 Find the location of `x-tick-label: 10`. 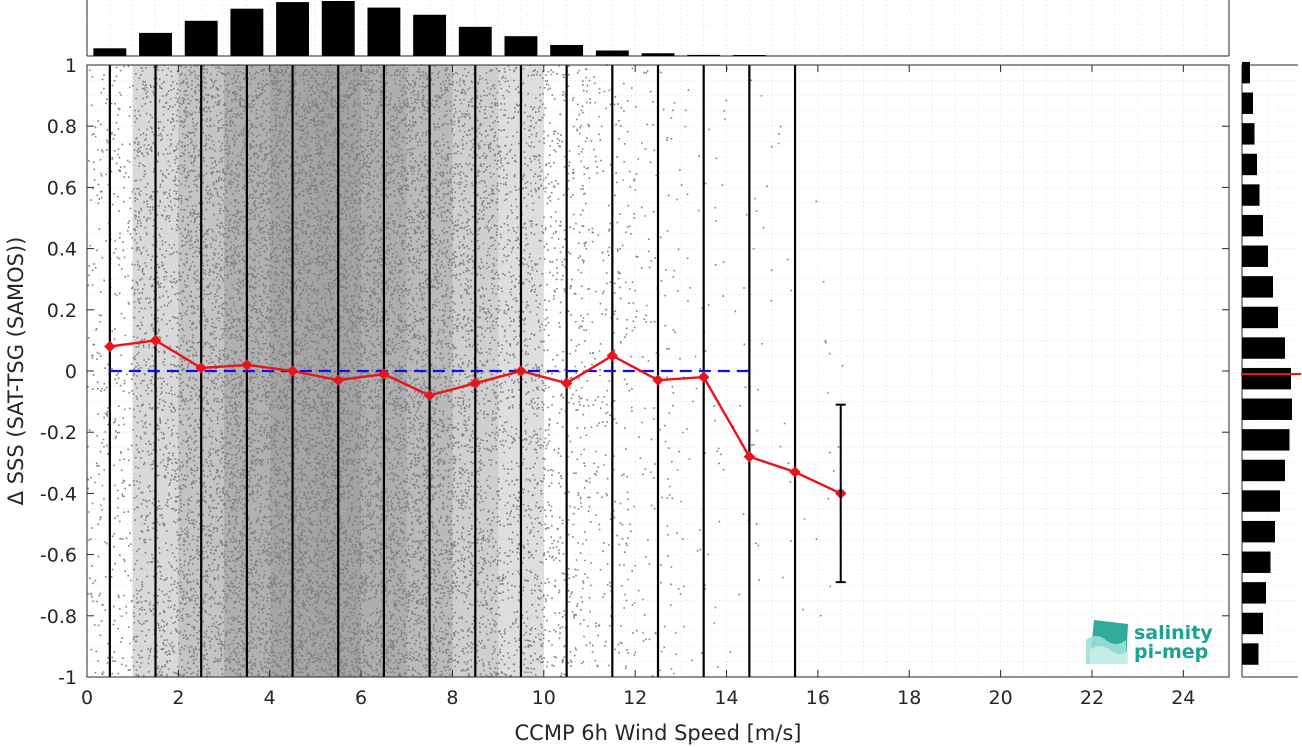

x-tick-label: 10 is located at coordinates (544, 698).